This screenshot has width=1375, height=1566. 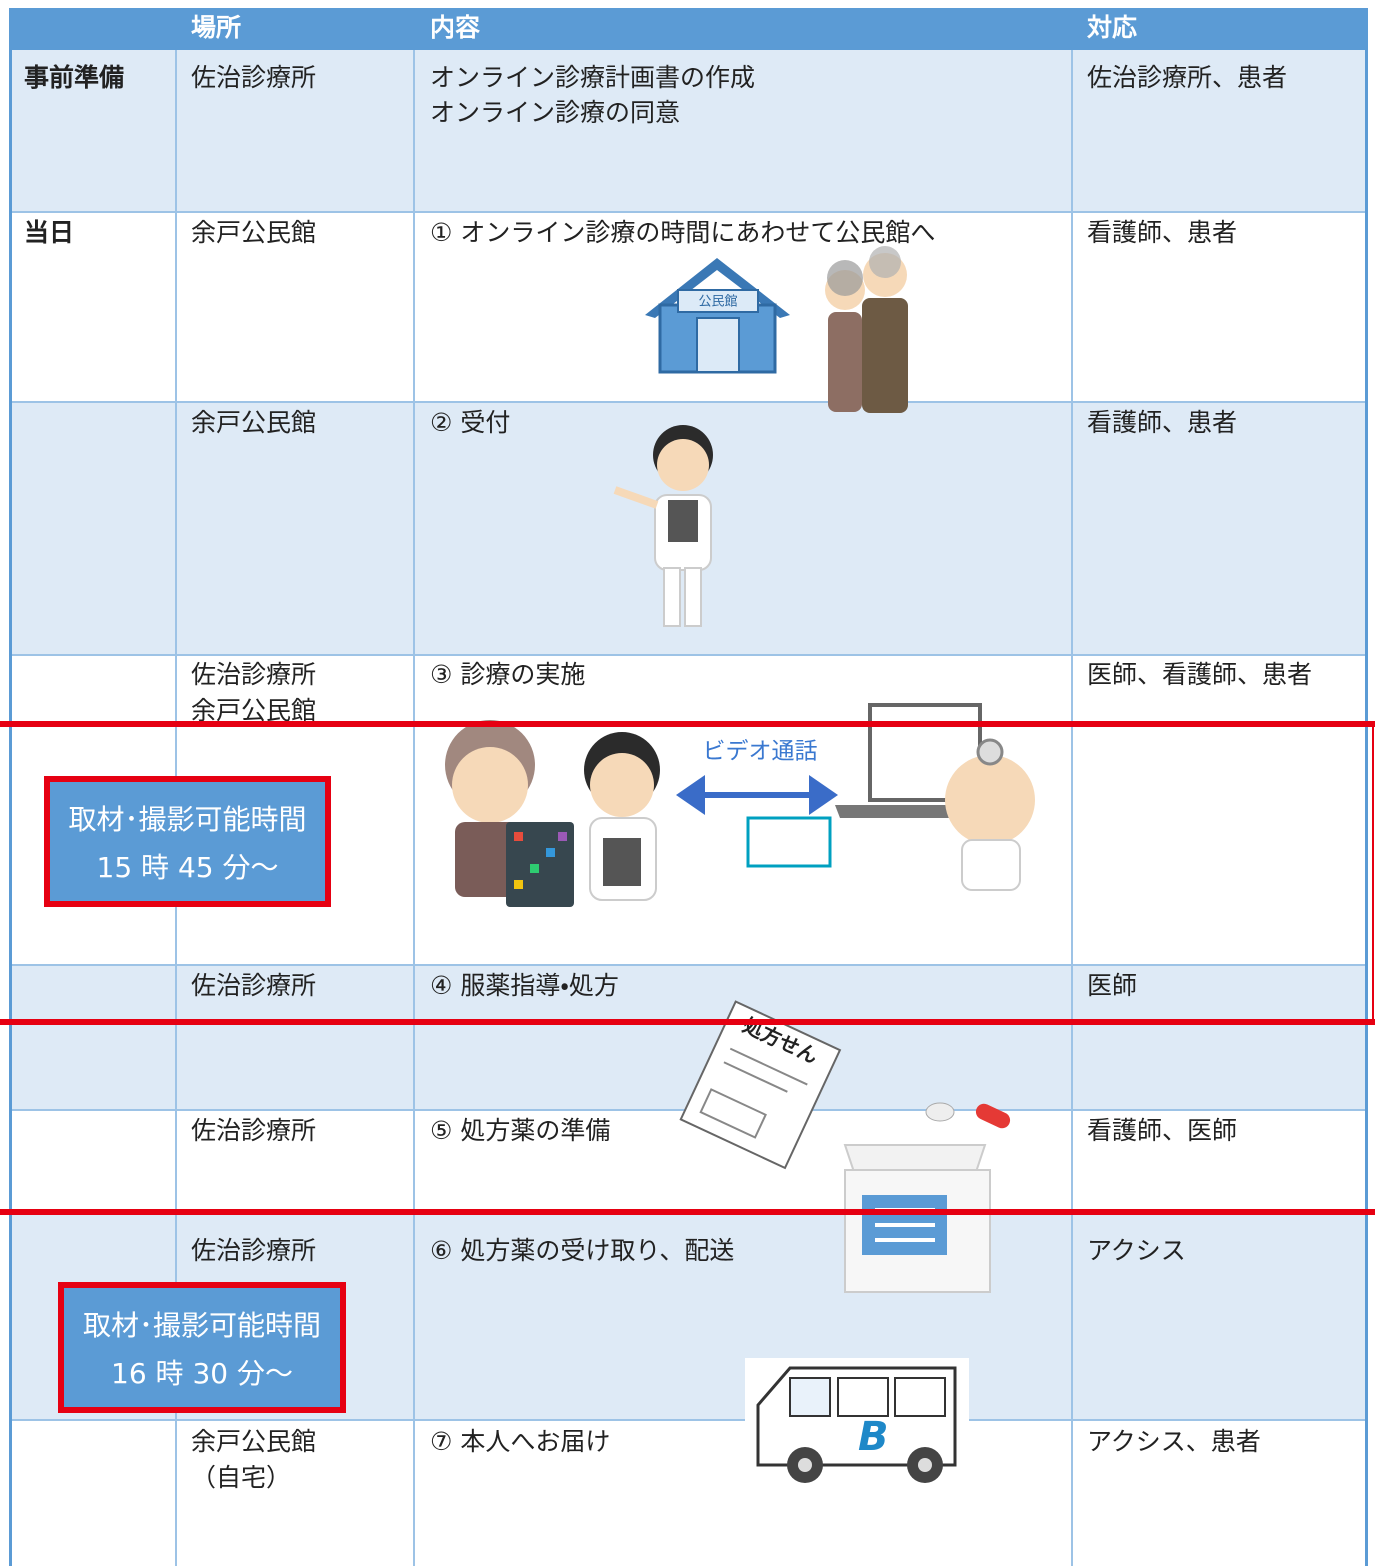 I want to click on place: （自宅）, so click(x=241, y=1477).